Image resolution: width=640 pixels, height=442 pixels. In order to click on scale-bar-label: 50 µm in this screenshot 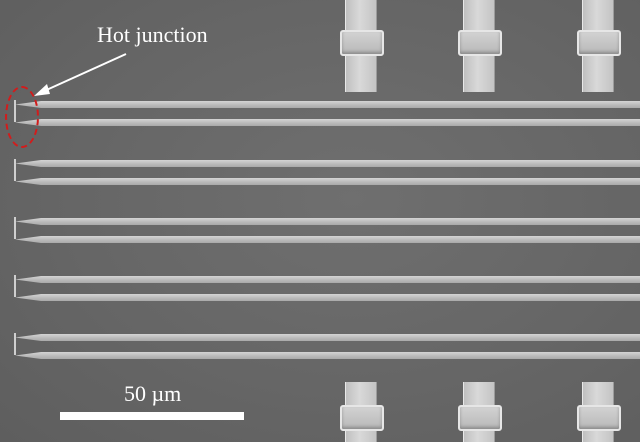, I will do `click(153, 393)`.